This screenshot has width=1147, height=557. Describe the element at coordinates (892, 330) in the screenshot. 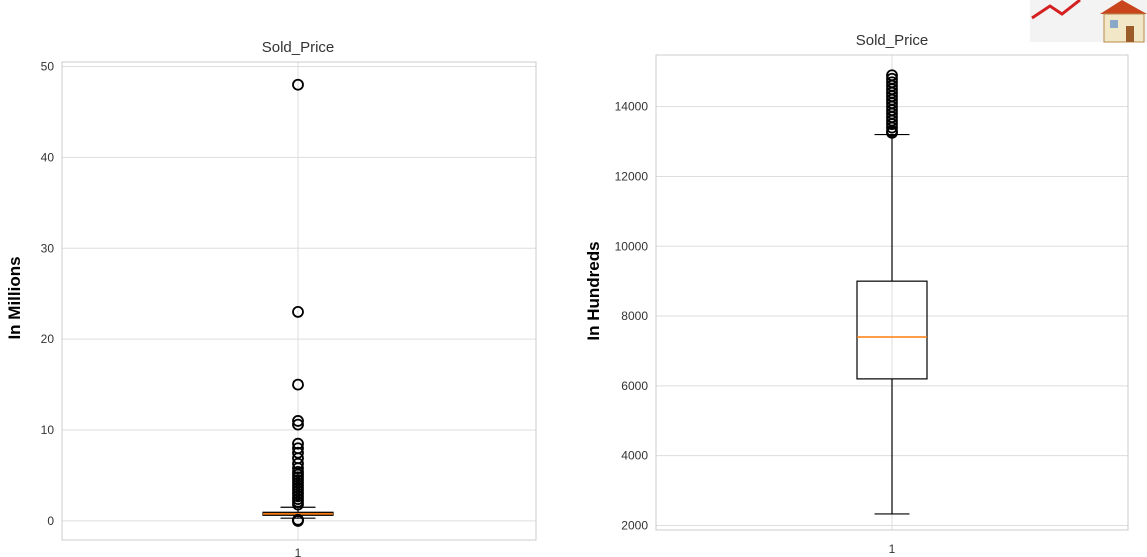

I see `iqr-box` at that location.